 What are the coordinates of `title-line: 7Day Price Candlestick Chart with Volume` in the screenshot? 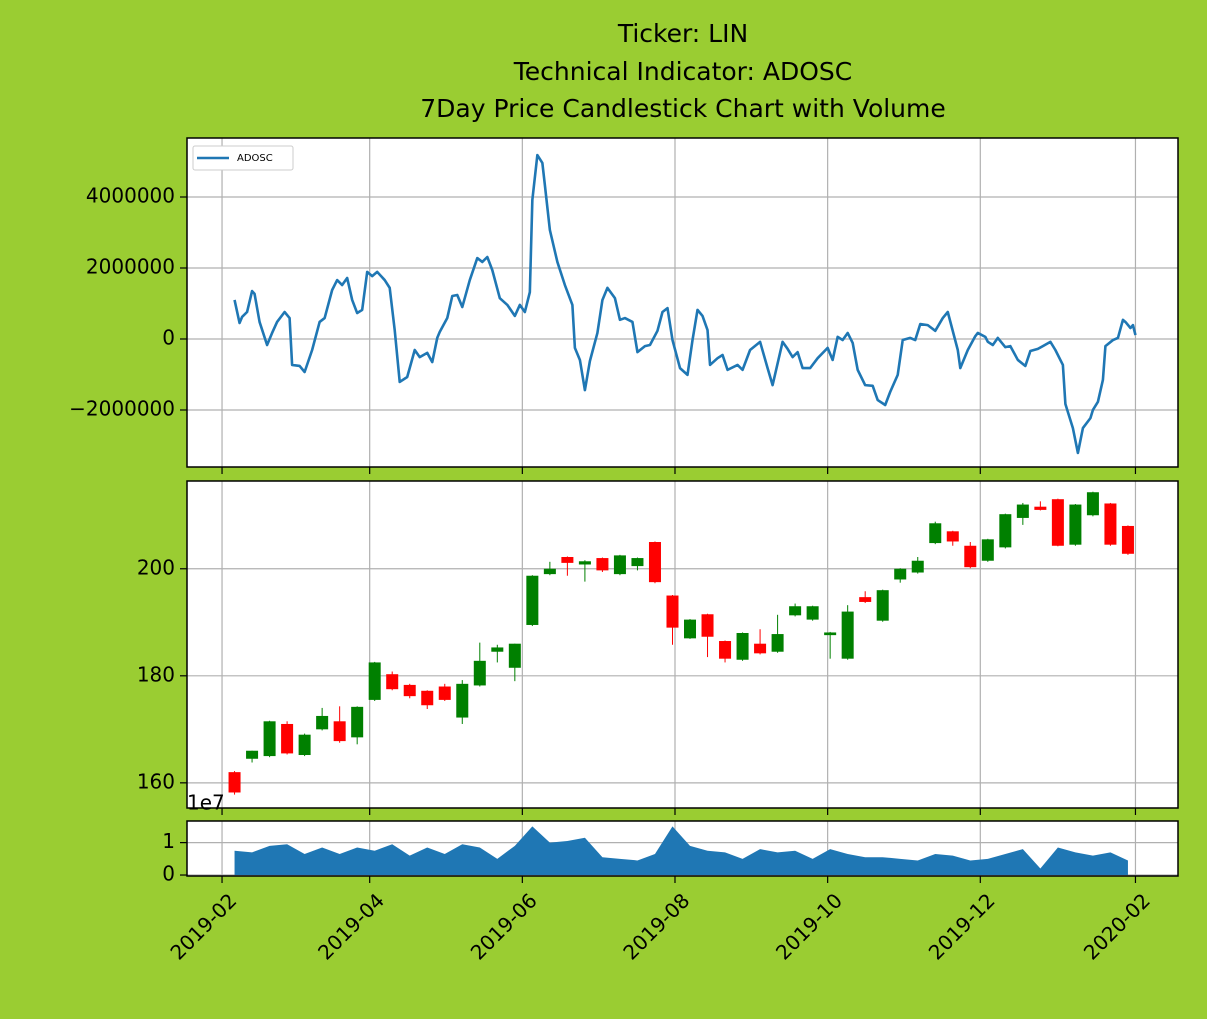 It's located at (683, 108).